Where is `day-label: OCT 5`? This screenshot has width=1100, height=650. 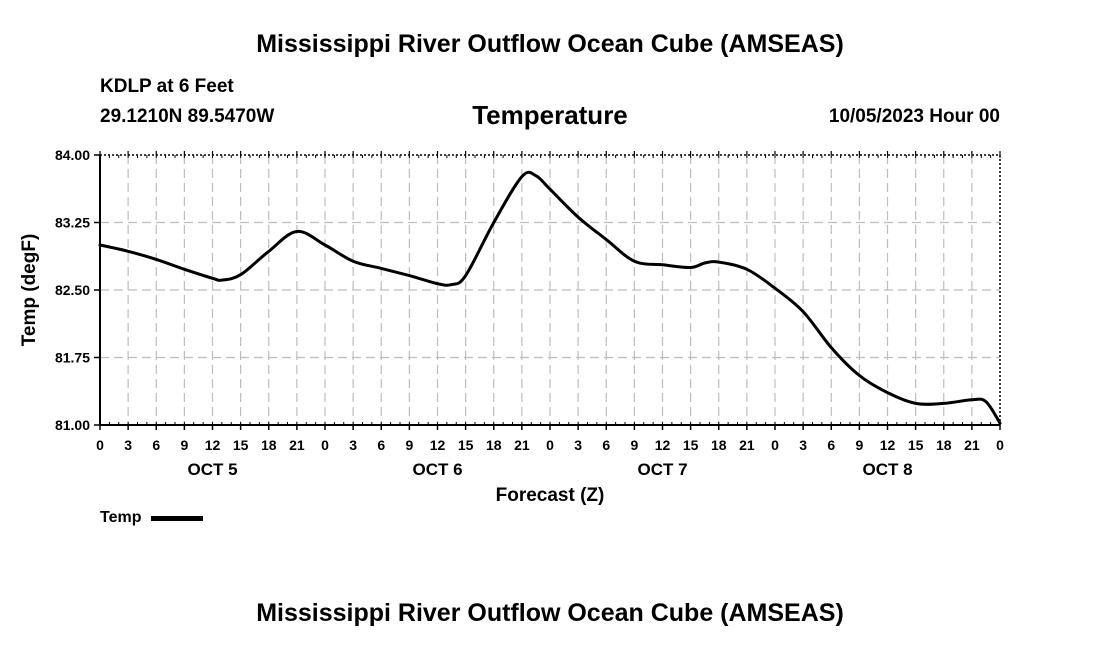 day-label: OCT 5 is located at coordinates (212, 469).